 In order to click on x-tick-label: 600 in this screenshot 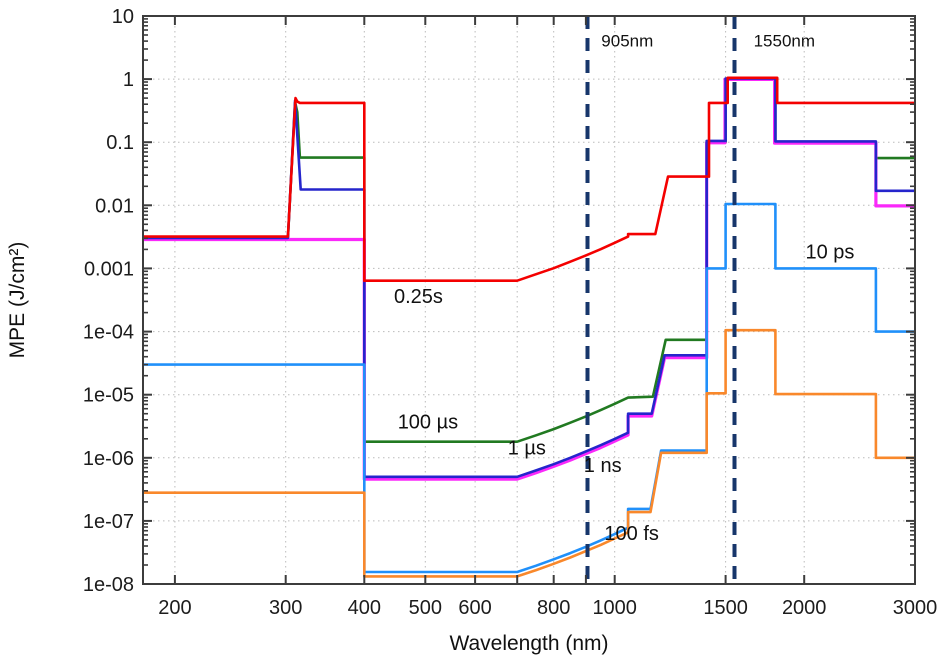, I will do `click(474, 608)`.